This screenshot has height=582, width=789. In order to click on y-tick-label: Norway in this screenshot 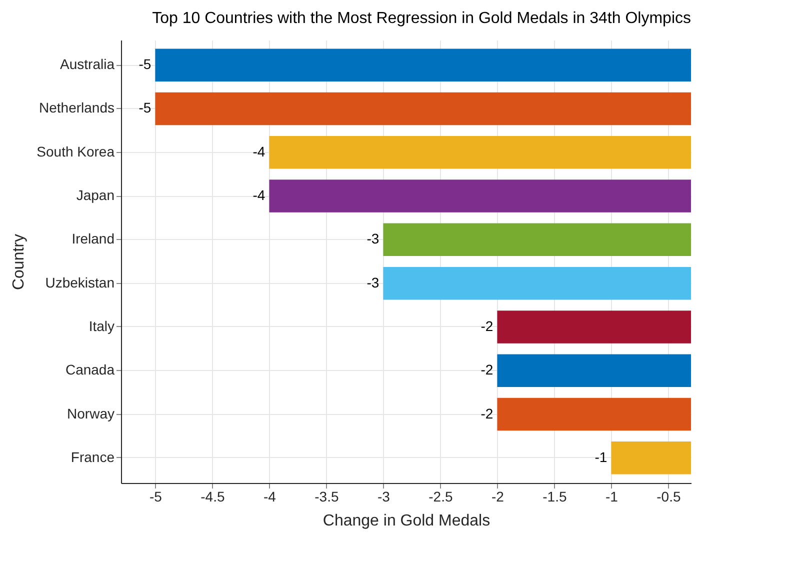, I will do `click(90, 413)`.